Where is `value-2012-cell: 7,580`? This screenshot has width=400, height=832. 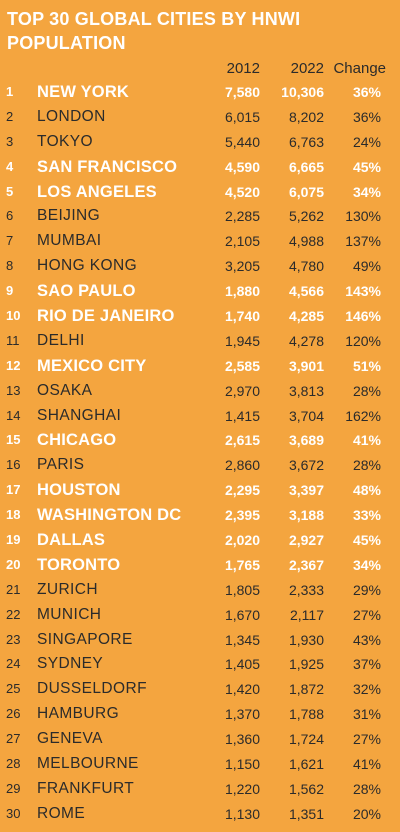
value-2012-cell: 7,580 is located at coordinates (242, 92).